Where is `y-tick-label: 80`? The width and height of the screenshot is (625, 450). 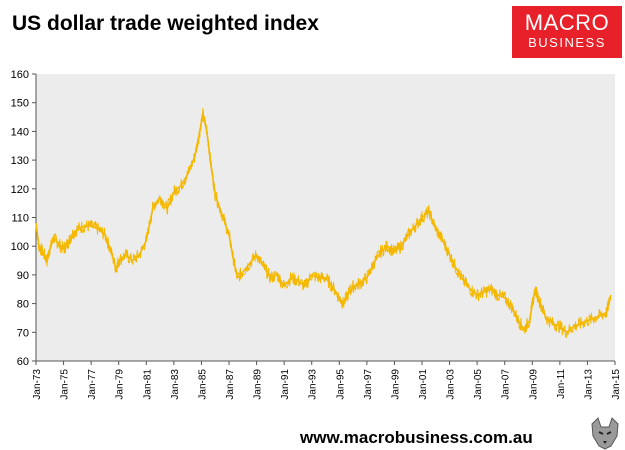 y-tick-label: 80 is located at coordinates (23, 305).